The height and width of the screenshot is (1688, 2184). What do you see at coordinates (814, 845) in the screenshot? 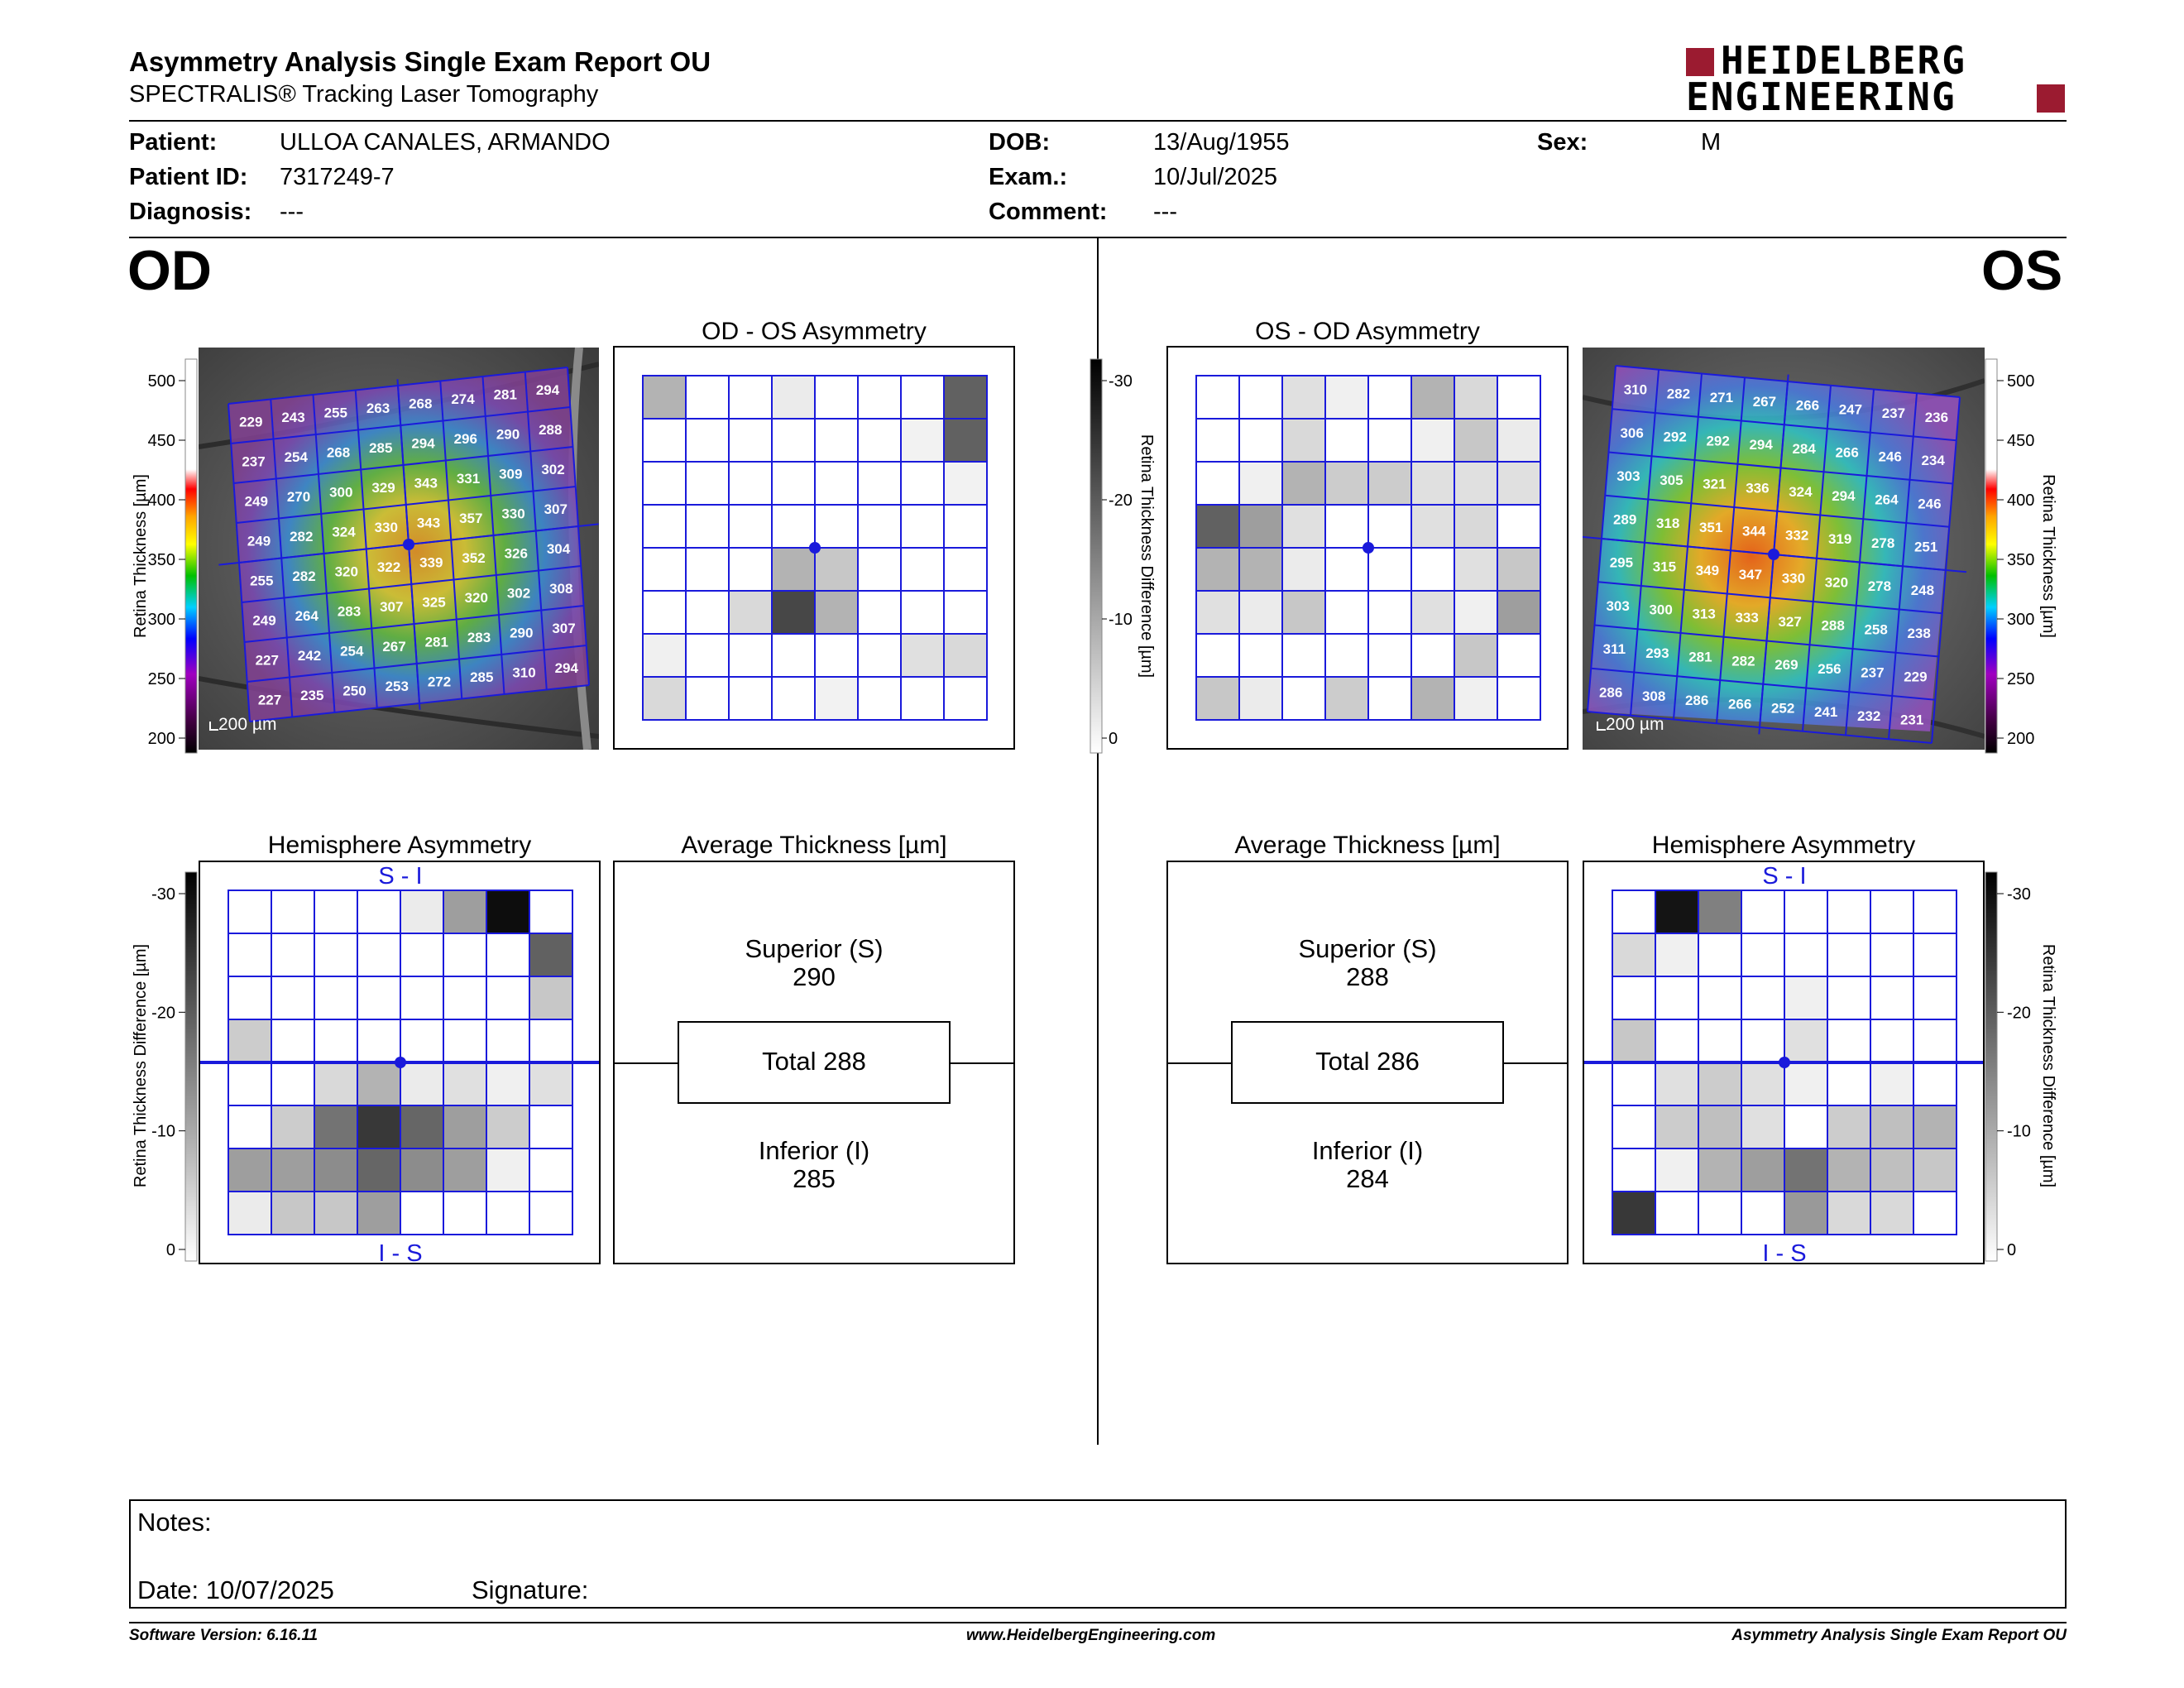
I see `od-average-title: Average Thickness [µm]` at bounding box center [814, 845].